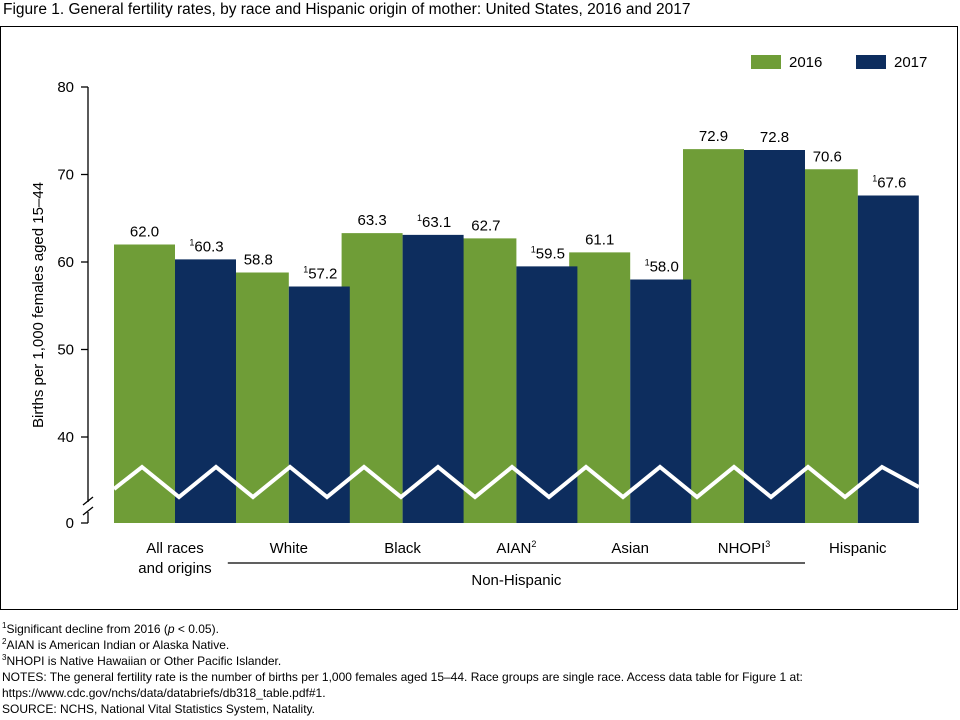  What do you see at coordinates (402, 548) in the screenshot?
I see `x-tick-label-2: Black` at bounding box center [402, 548].